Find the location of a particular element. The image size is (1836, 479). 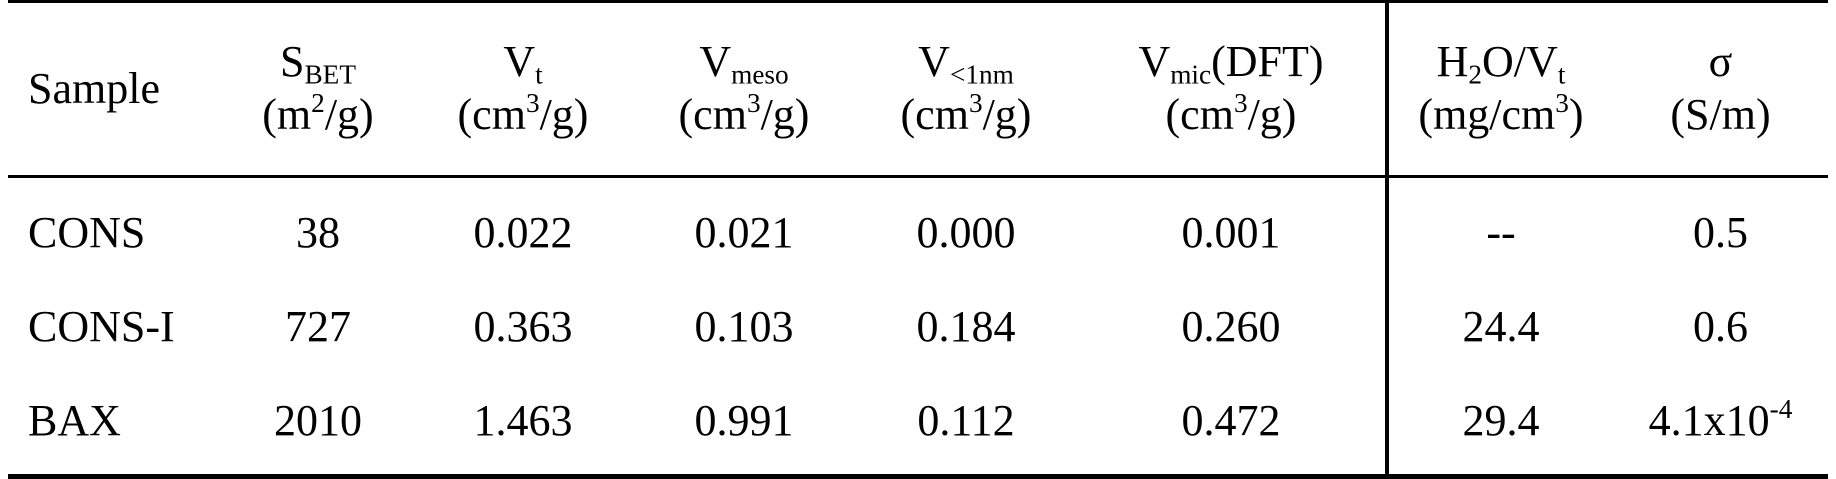

header-sbet: SBET (m2/g) is located at coordinates (318, 89).